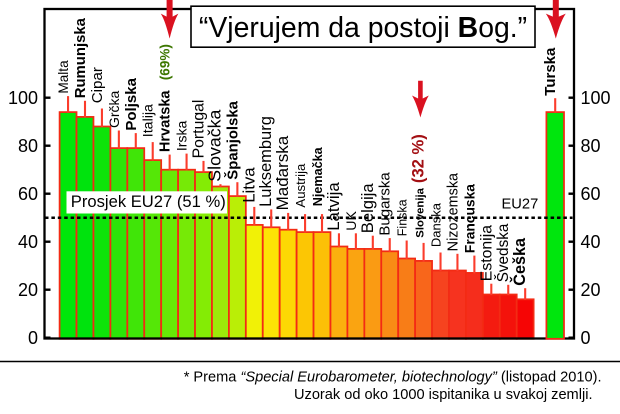 This screenshot has width=620, height=414. I want to click on svg-text: Litva, so click(248, 185).